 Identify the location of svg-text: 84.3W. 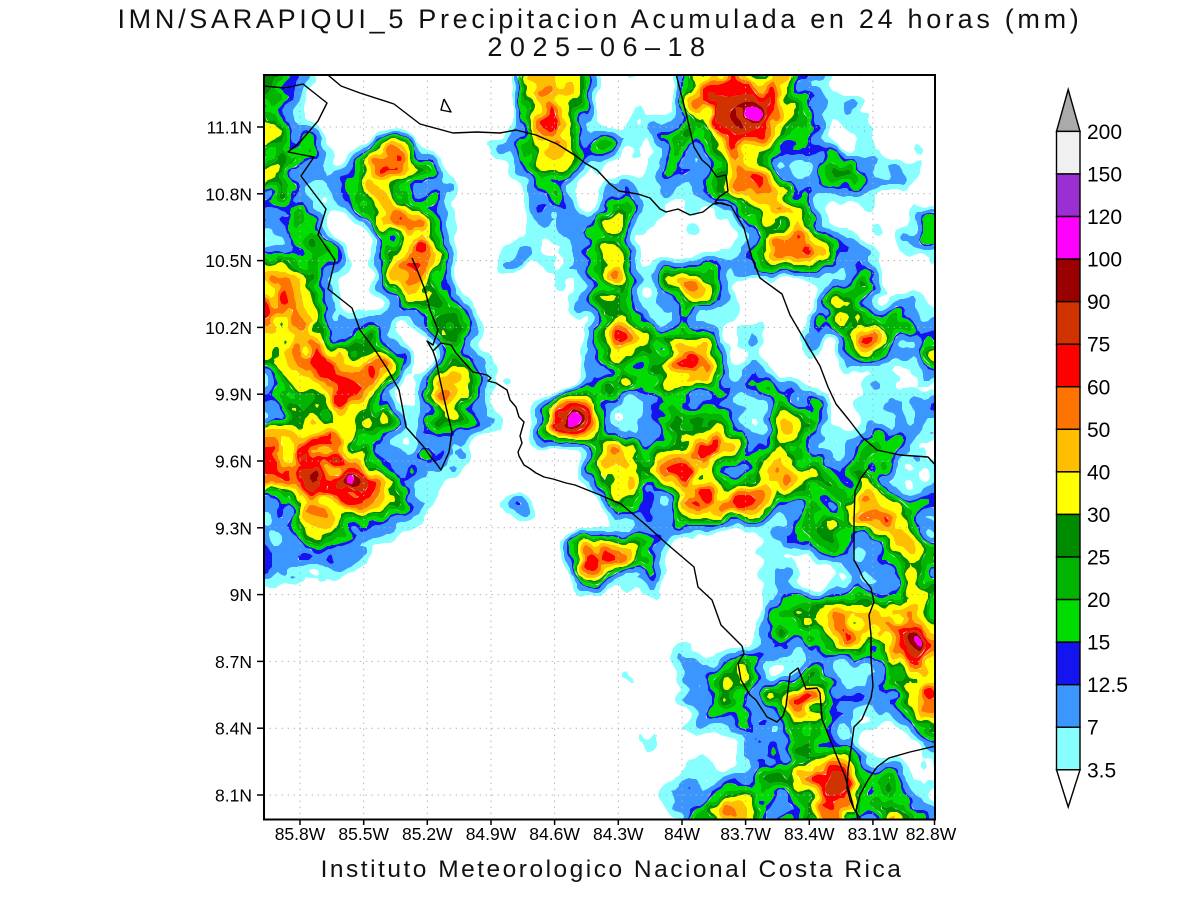
(618, 834).